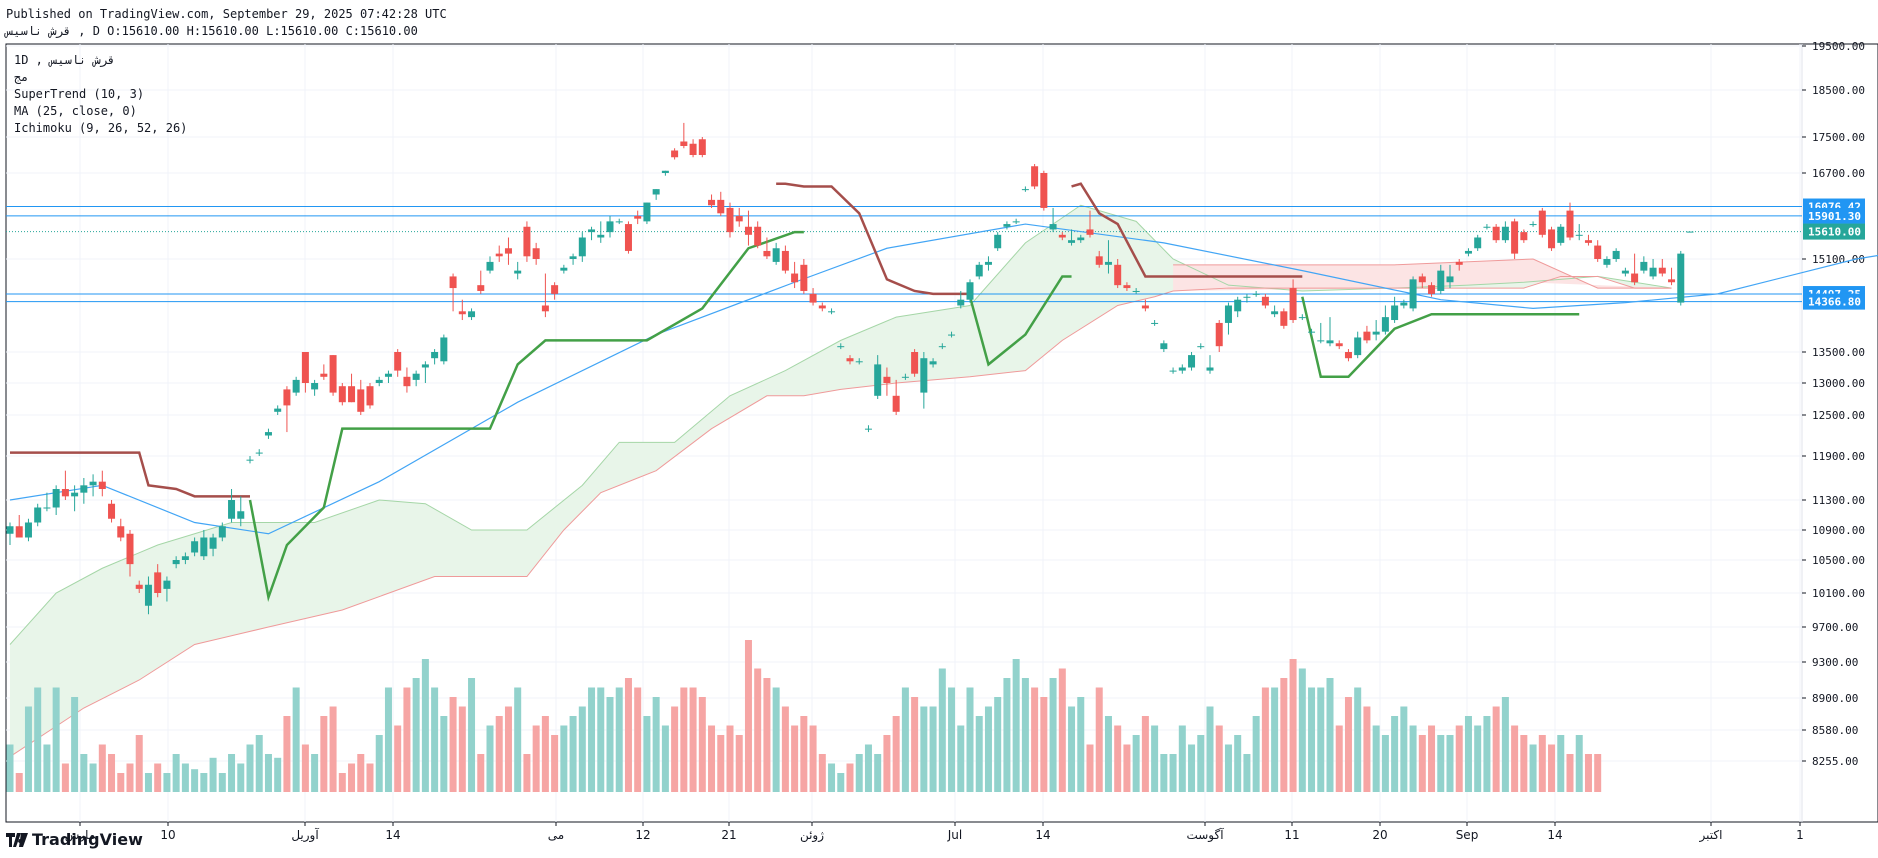 This screenshot has height=858, width=1878. I want to click on x-tick-label: 1, so click(1800, 835).